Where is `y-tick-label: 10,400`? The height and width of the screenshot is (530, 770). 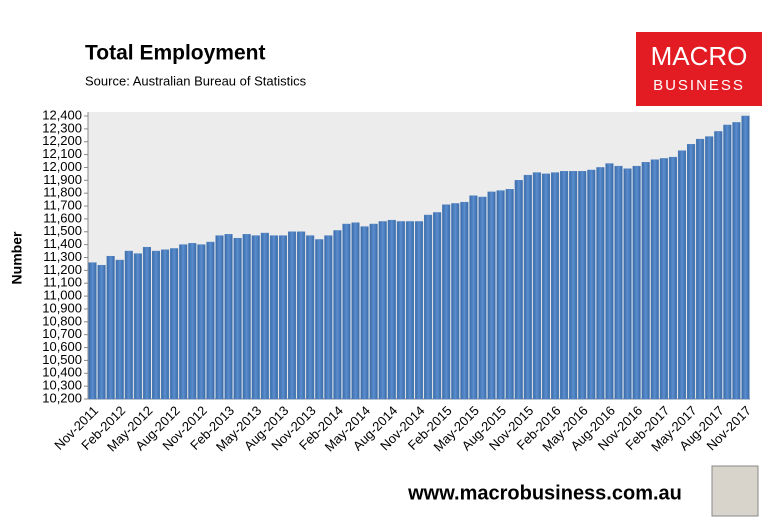 y-tick-label: 10,400 is located at coordinates (62, 372).